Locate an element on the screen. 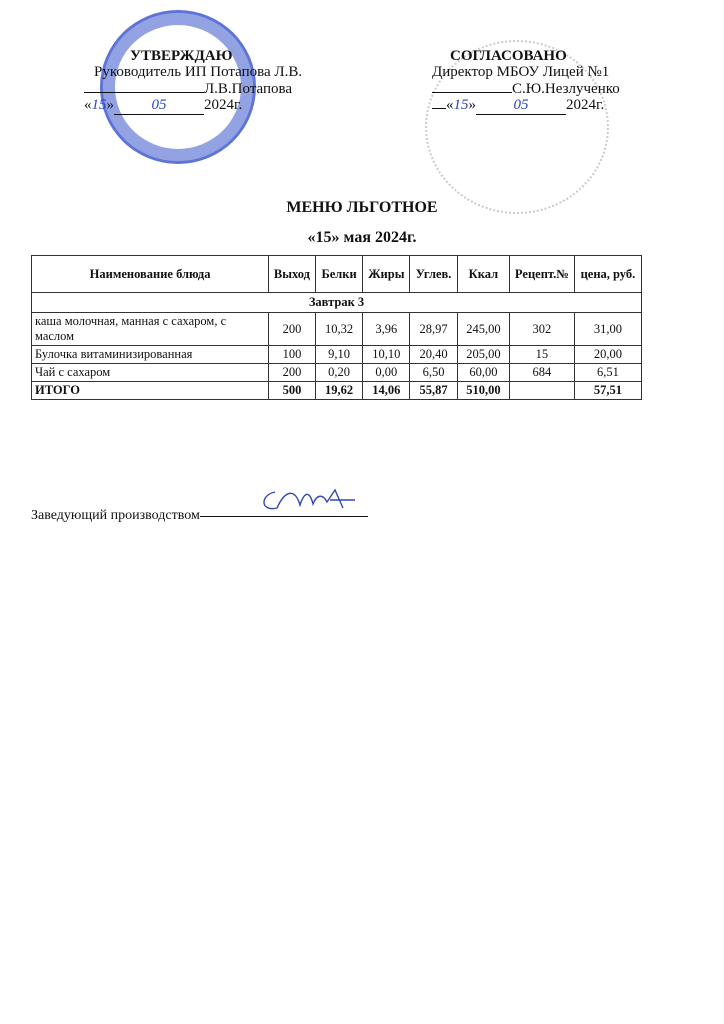 The height and width of the screenshot is (1024, 724). cell-value: 28,97 is located at coordinates (433, 329).